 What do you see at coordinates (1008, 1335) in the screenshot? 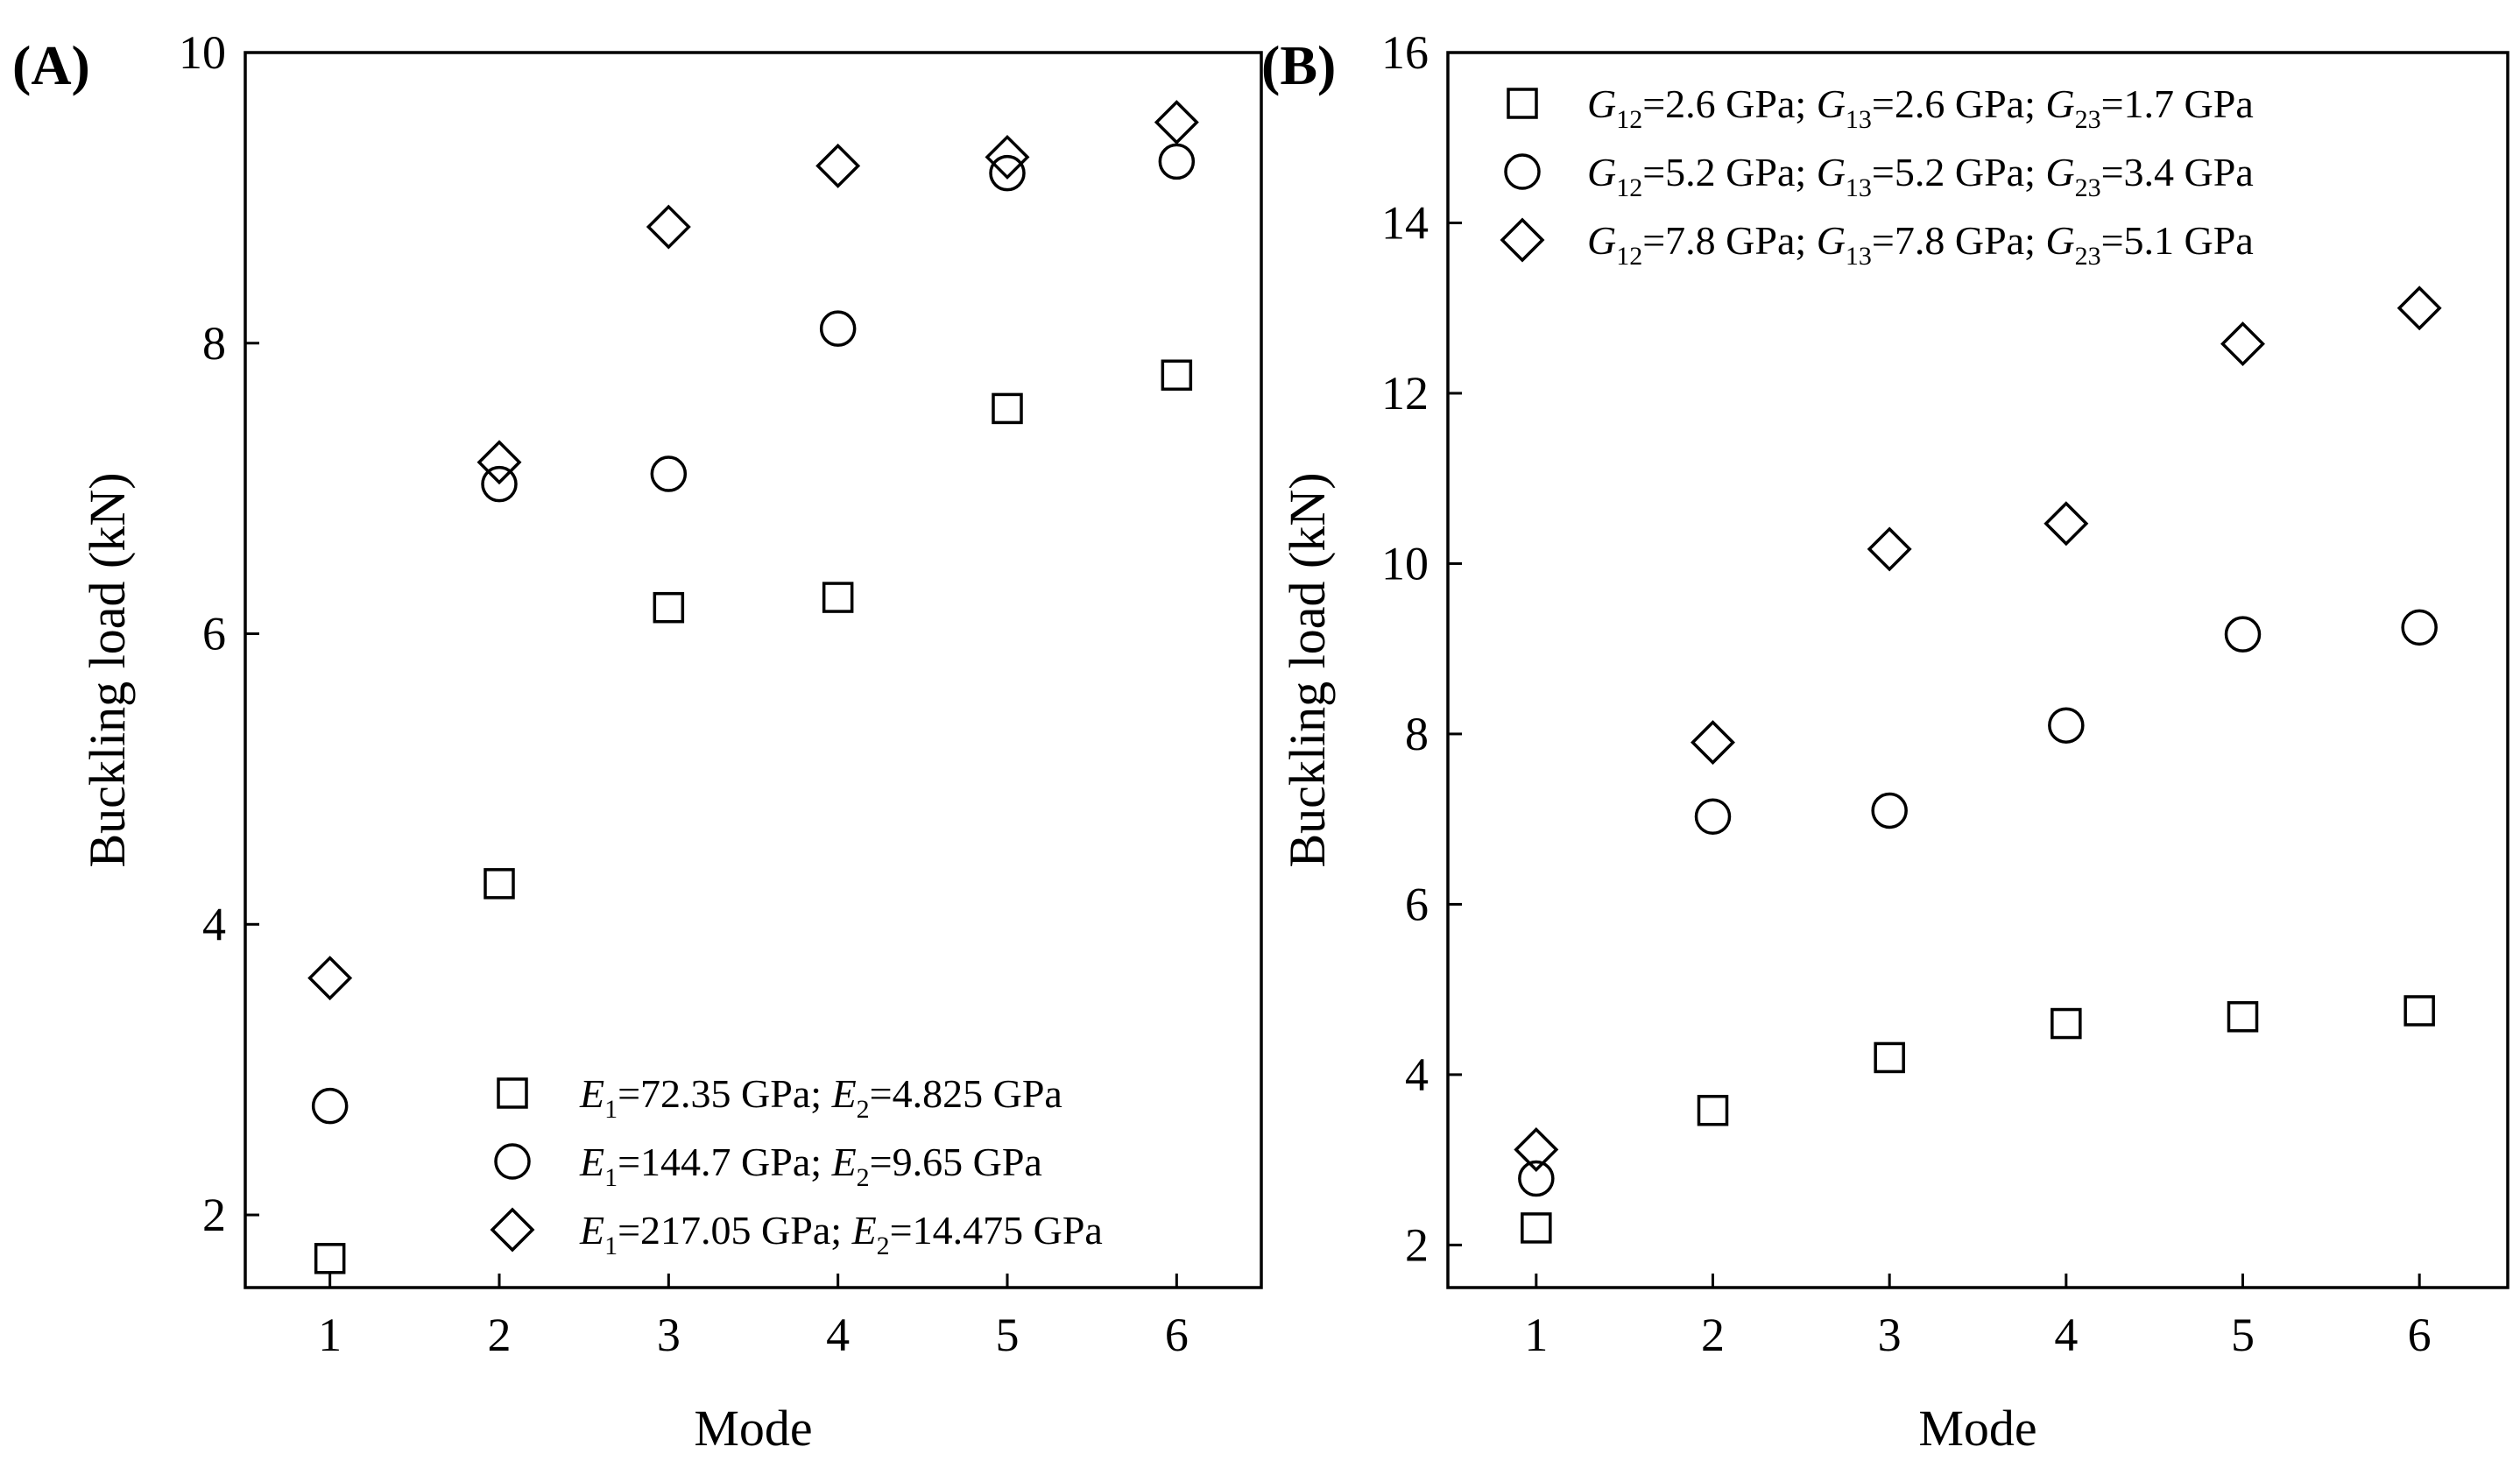
I see `panel-a-x-tick-label: 5` at bounding box center [1008, 1335].